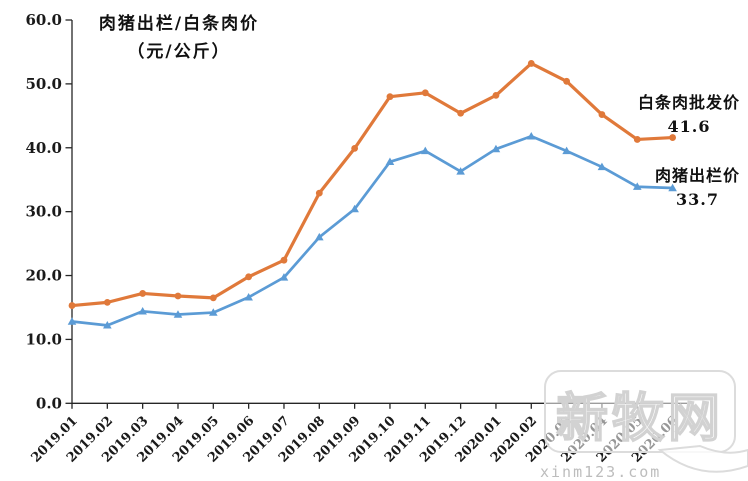 This screenshot has height=481, width=748. What do you see at coordinates (179, 24) in the screenshot?
I see `chart-title-line1: 肉猪出栏/白条肉价` at bounding box center [179, 24].